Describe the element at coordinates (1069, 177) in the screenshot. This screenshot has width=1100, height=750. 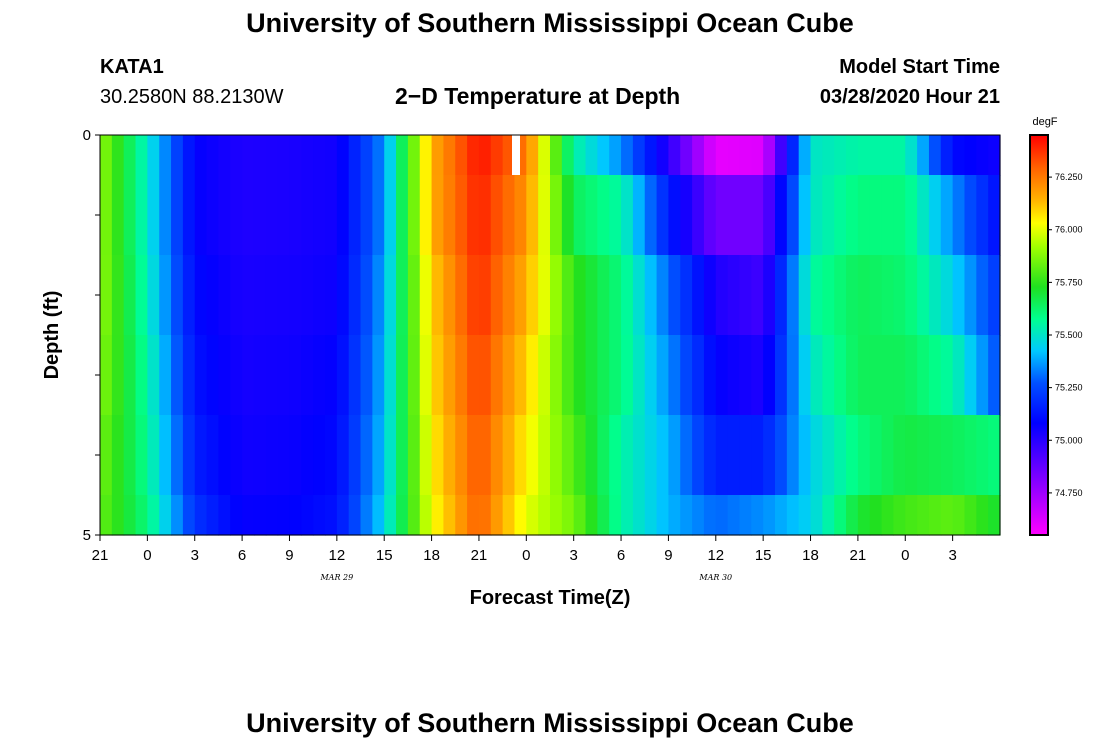
I see `colorbar-tick-label: 76.250` at that location.